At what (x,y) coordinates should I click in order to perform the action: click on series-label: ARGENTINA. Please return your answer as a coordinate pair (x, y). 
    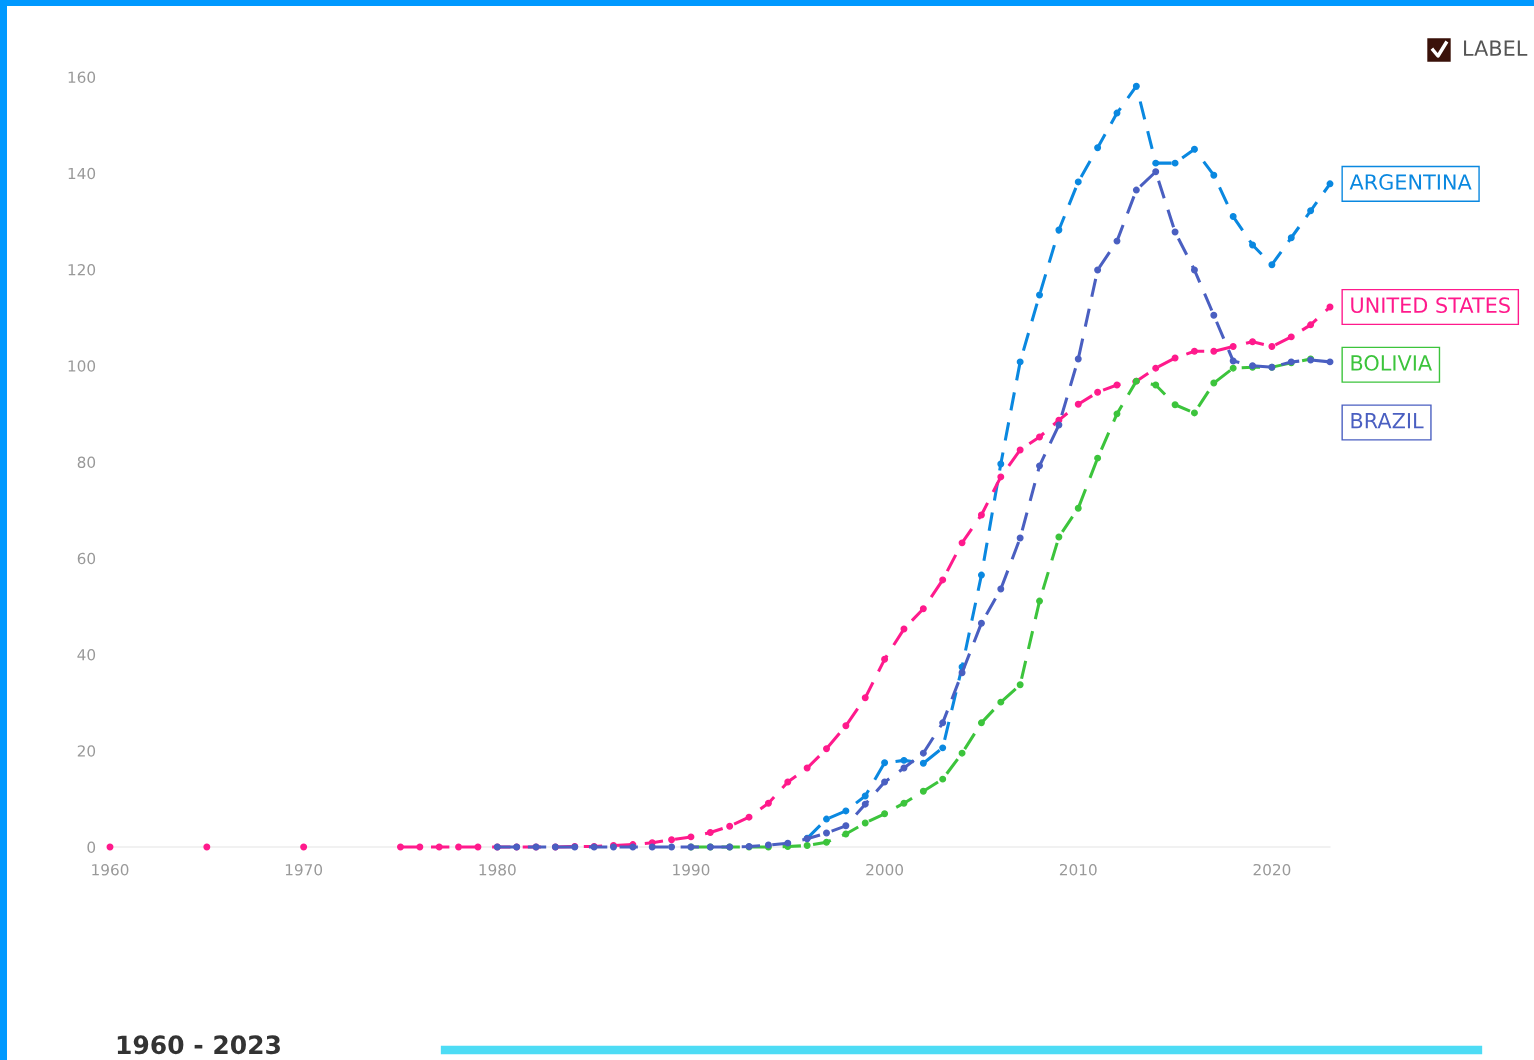
    Looking at the image, I should click on (1410, 182).